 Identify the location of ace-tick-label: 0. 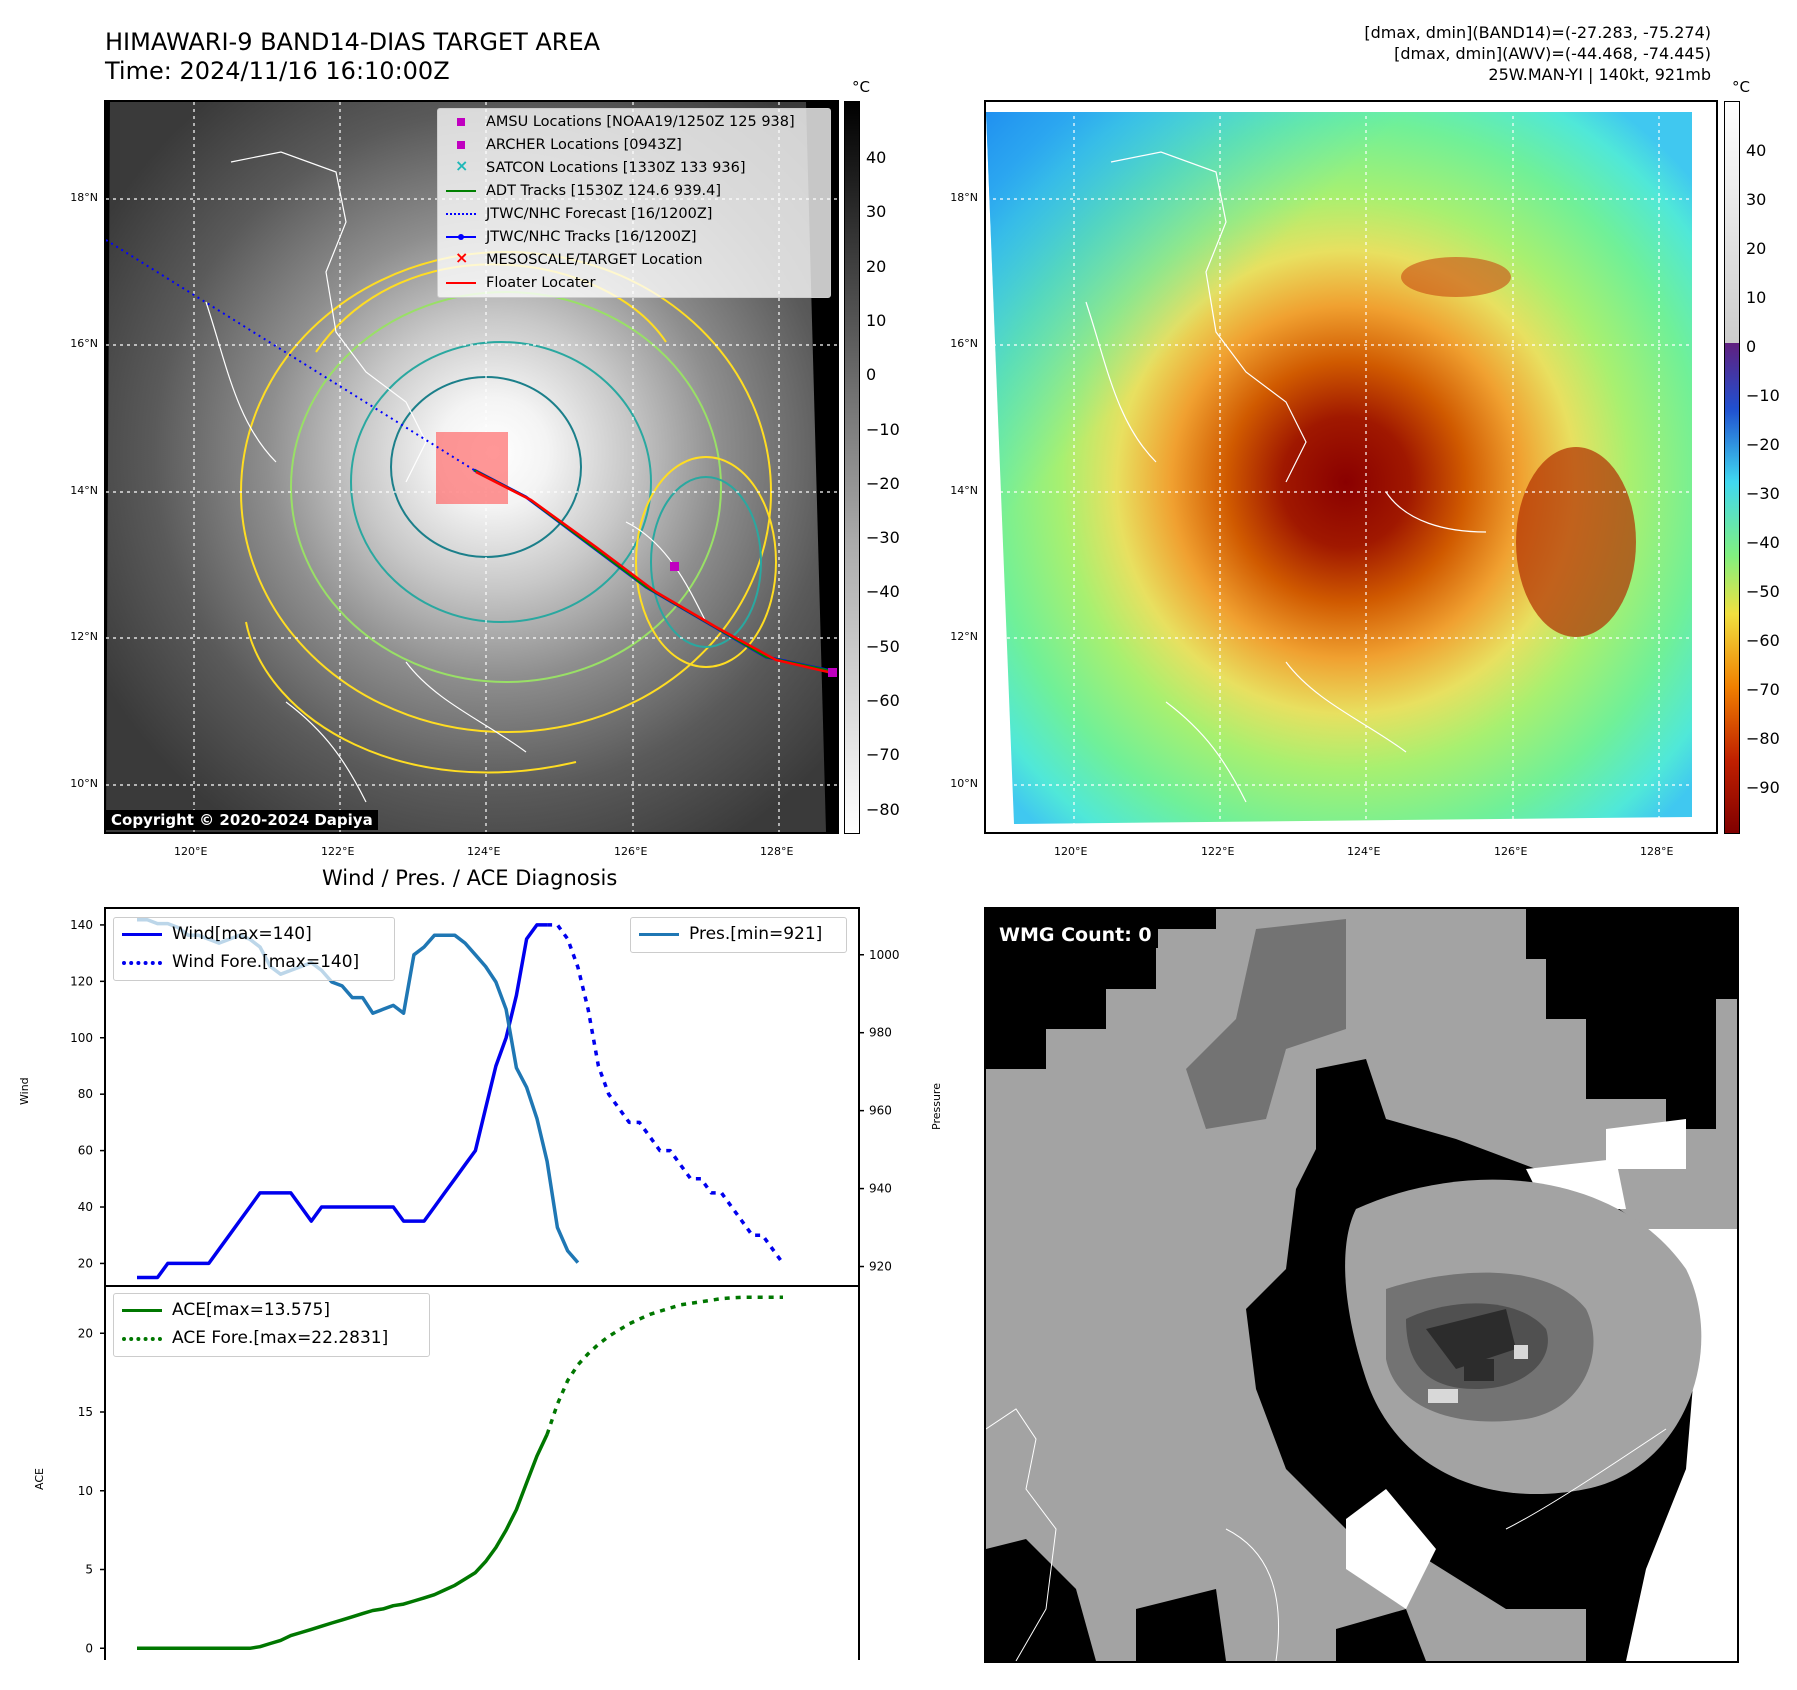
(89, 1648).